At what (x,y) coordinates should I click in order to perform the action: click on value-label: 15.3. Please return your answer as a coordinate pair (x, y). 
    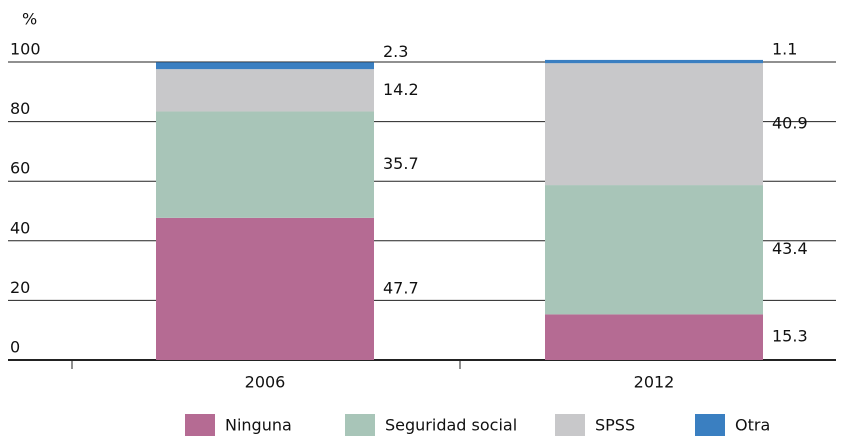
    Looking at the image, I should click on (790, 336).